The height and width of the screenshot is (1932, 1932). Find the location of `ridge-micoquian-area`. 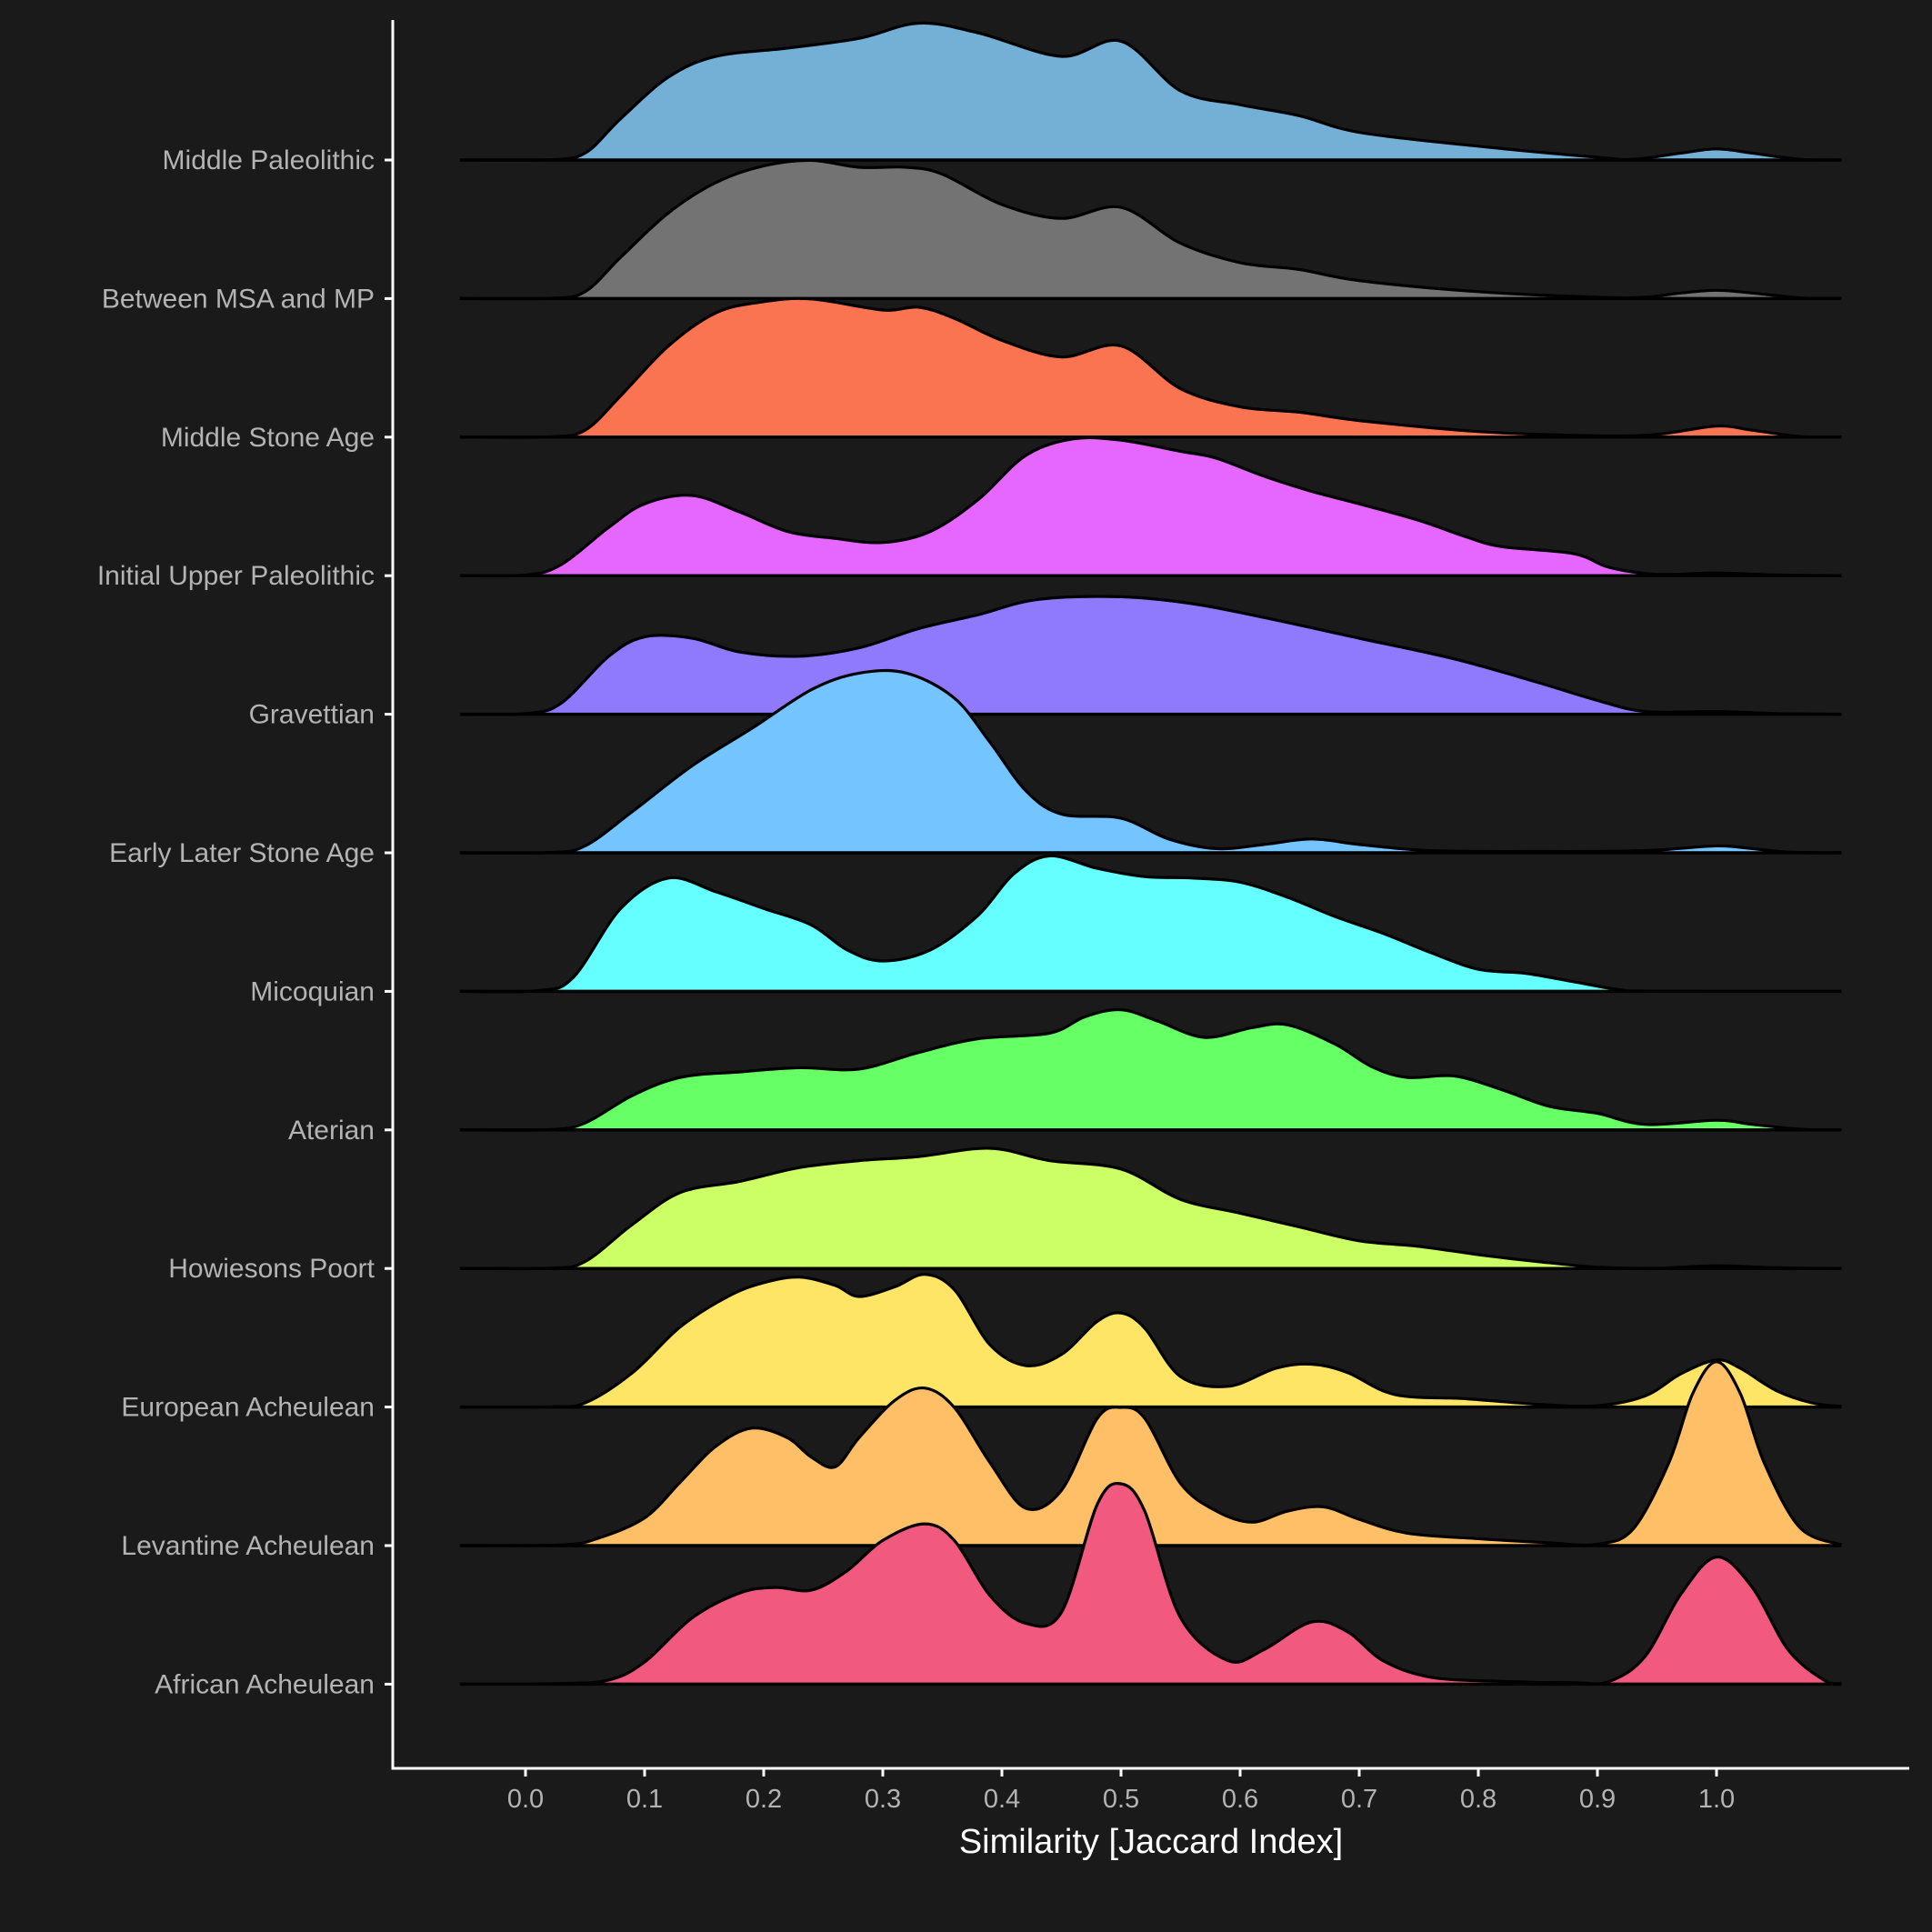

ridge-micoquian-area is located at coordinates (1150, 924).